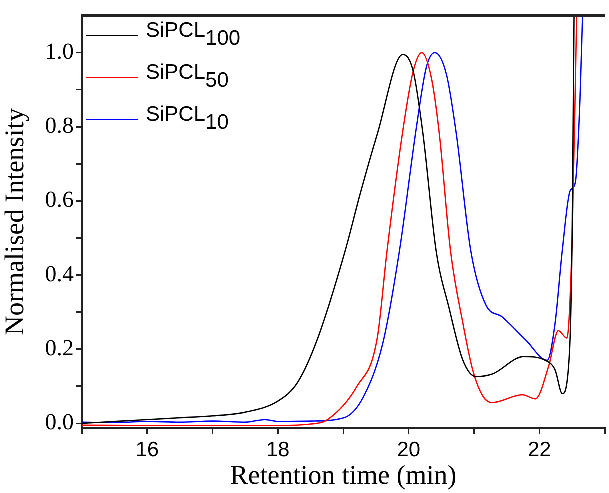 This screenshot has width=609, height=493. What do you see at coordinates (278, 450) in the screenshot?
I see `x-tick-label: 18` at bounding box center [278, 450].